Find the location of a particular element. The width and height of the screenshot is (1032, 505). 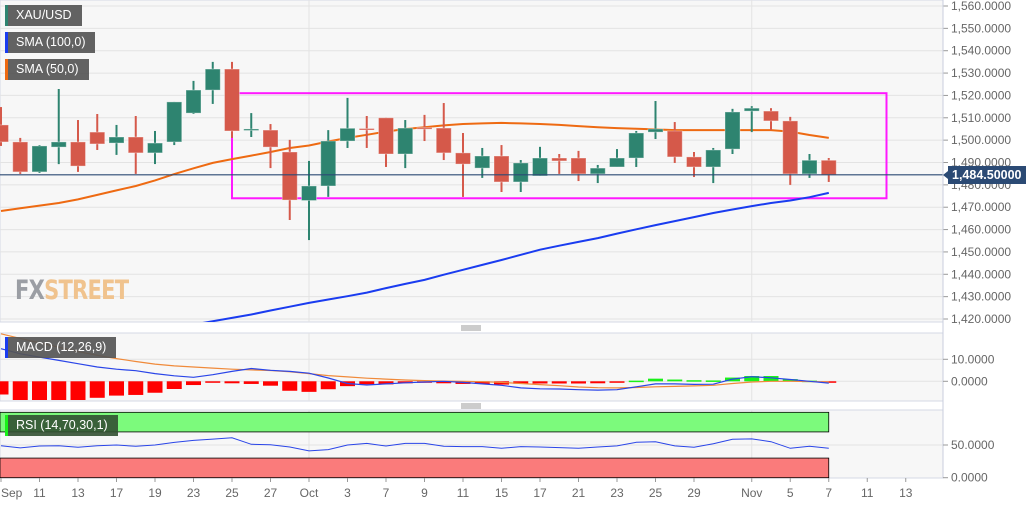

x-tick-label: Oct is located at coordinates (309, 493).